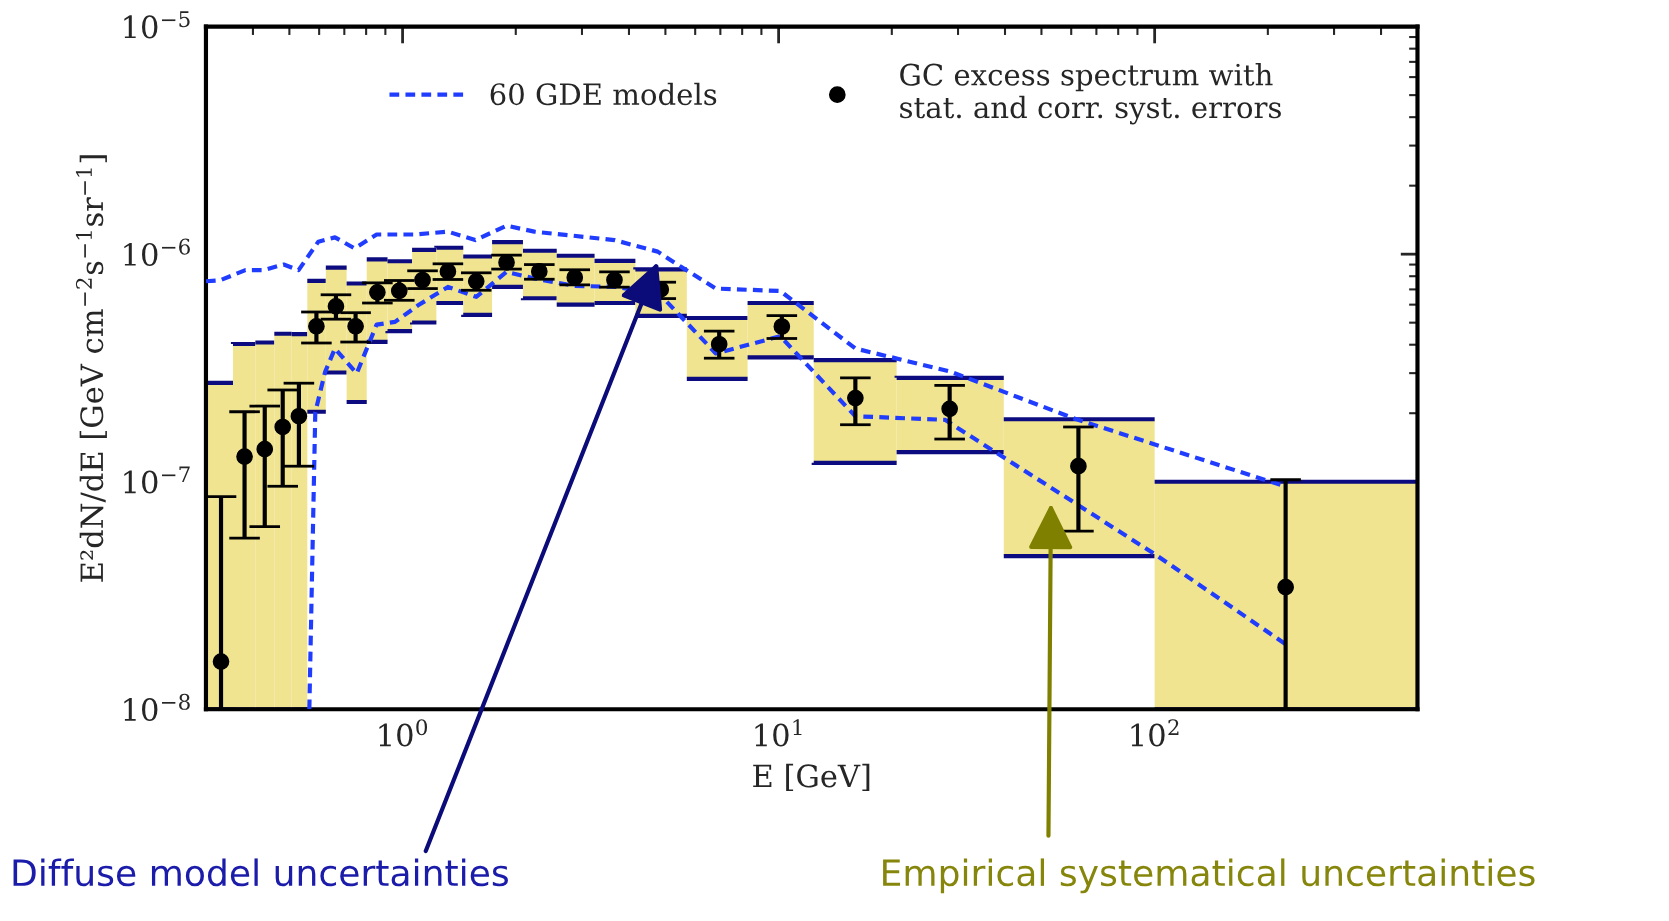 Image resolution: width=1669 pixels, height=921 pixels. What do you see at coordinates (157, 480) in the screenshot?
I see `y-tick-label: 10$^{−7}$` at bounding box center [157, 480].